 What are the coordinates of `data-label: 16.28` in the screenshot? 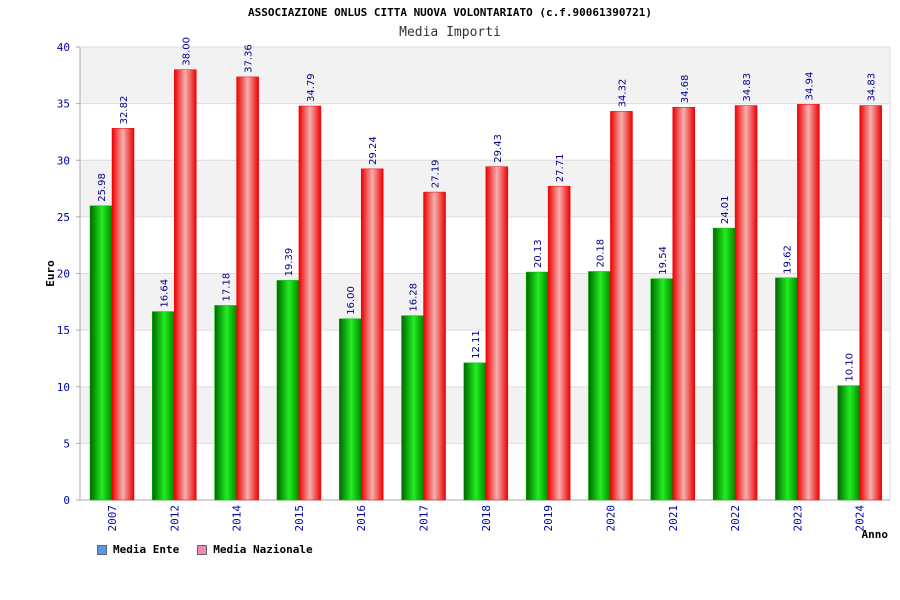 It's located at (414, 297).